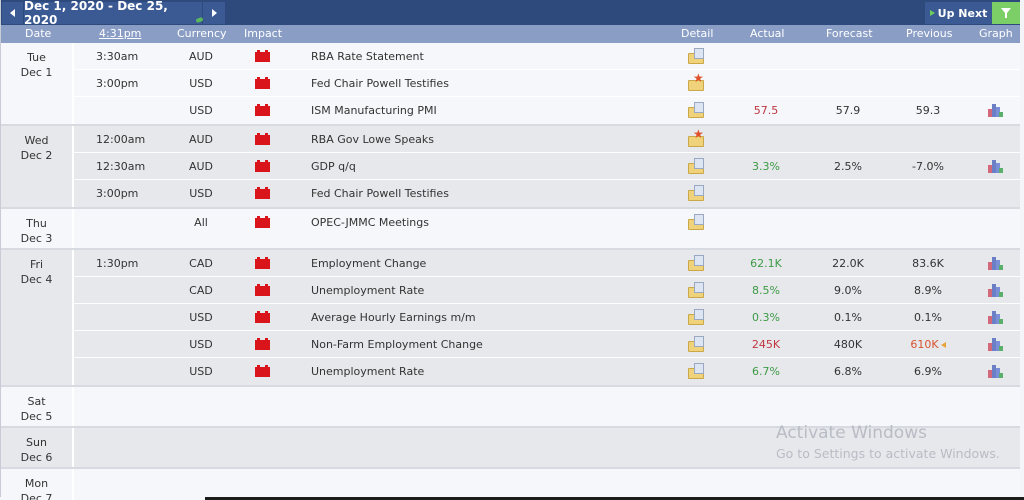 The height and width of the screenshot is (500, 1024). I want to click on taskbar-edge, so click(614, 498).